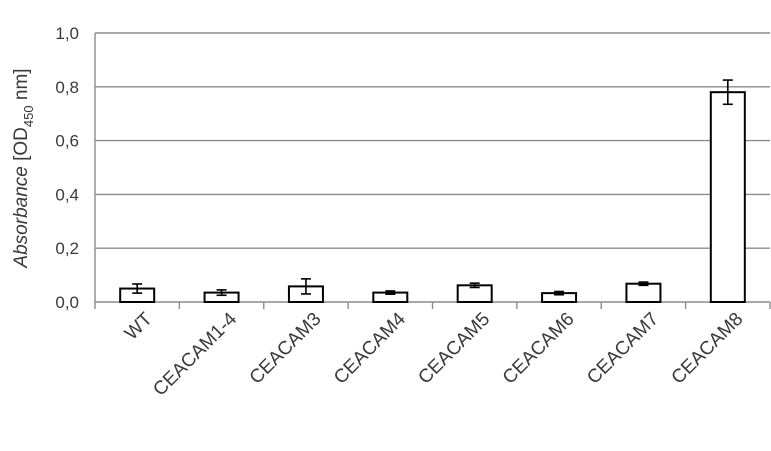  What do you see at coordinates (370, 348) in the screenshot?
I see `x-tick-label: CEACAM4` at bounding box center [370, 348].